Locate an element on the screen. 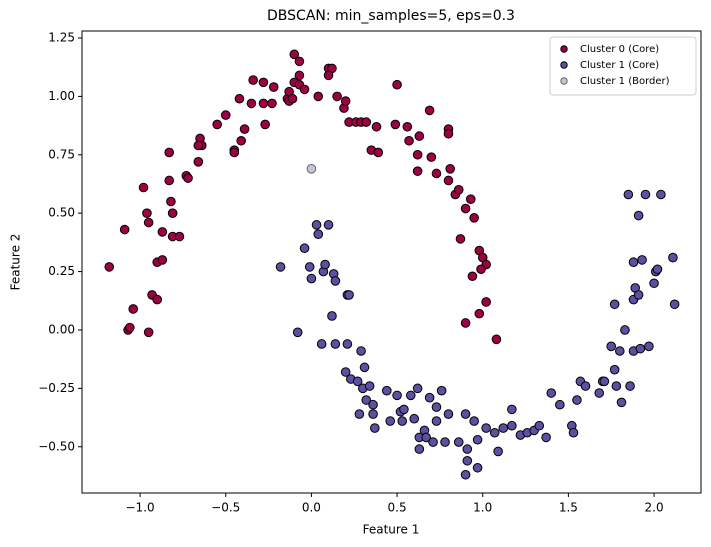 The image size is (711, 547). x-tick-label: 0.5 is located at coordinates (397, 508).